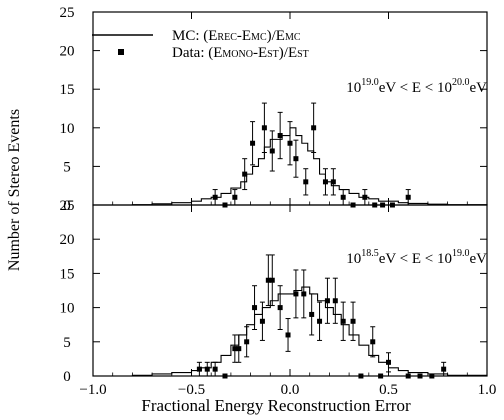 This screenshot has height=420, width=504. I want to click on top-ytick-label: 10, so click(67, 129).